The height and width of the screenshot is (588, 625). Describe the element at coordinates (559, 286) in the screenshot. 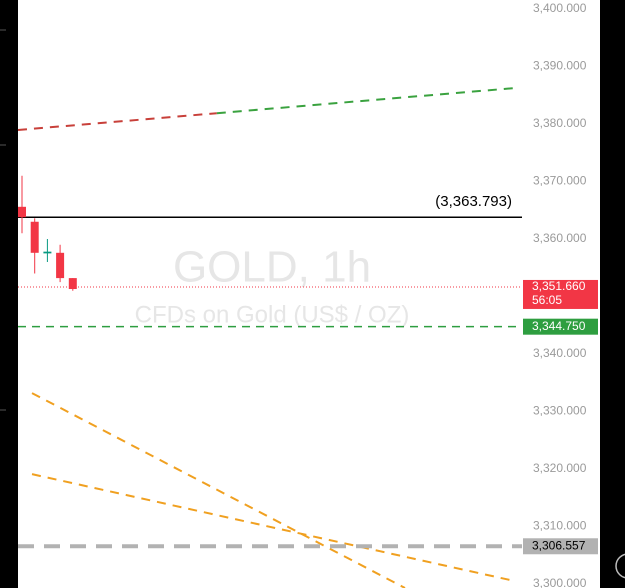

I see `current-price-label: 3,351.660` at that location.